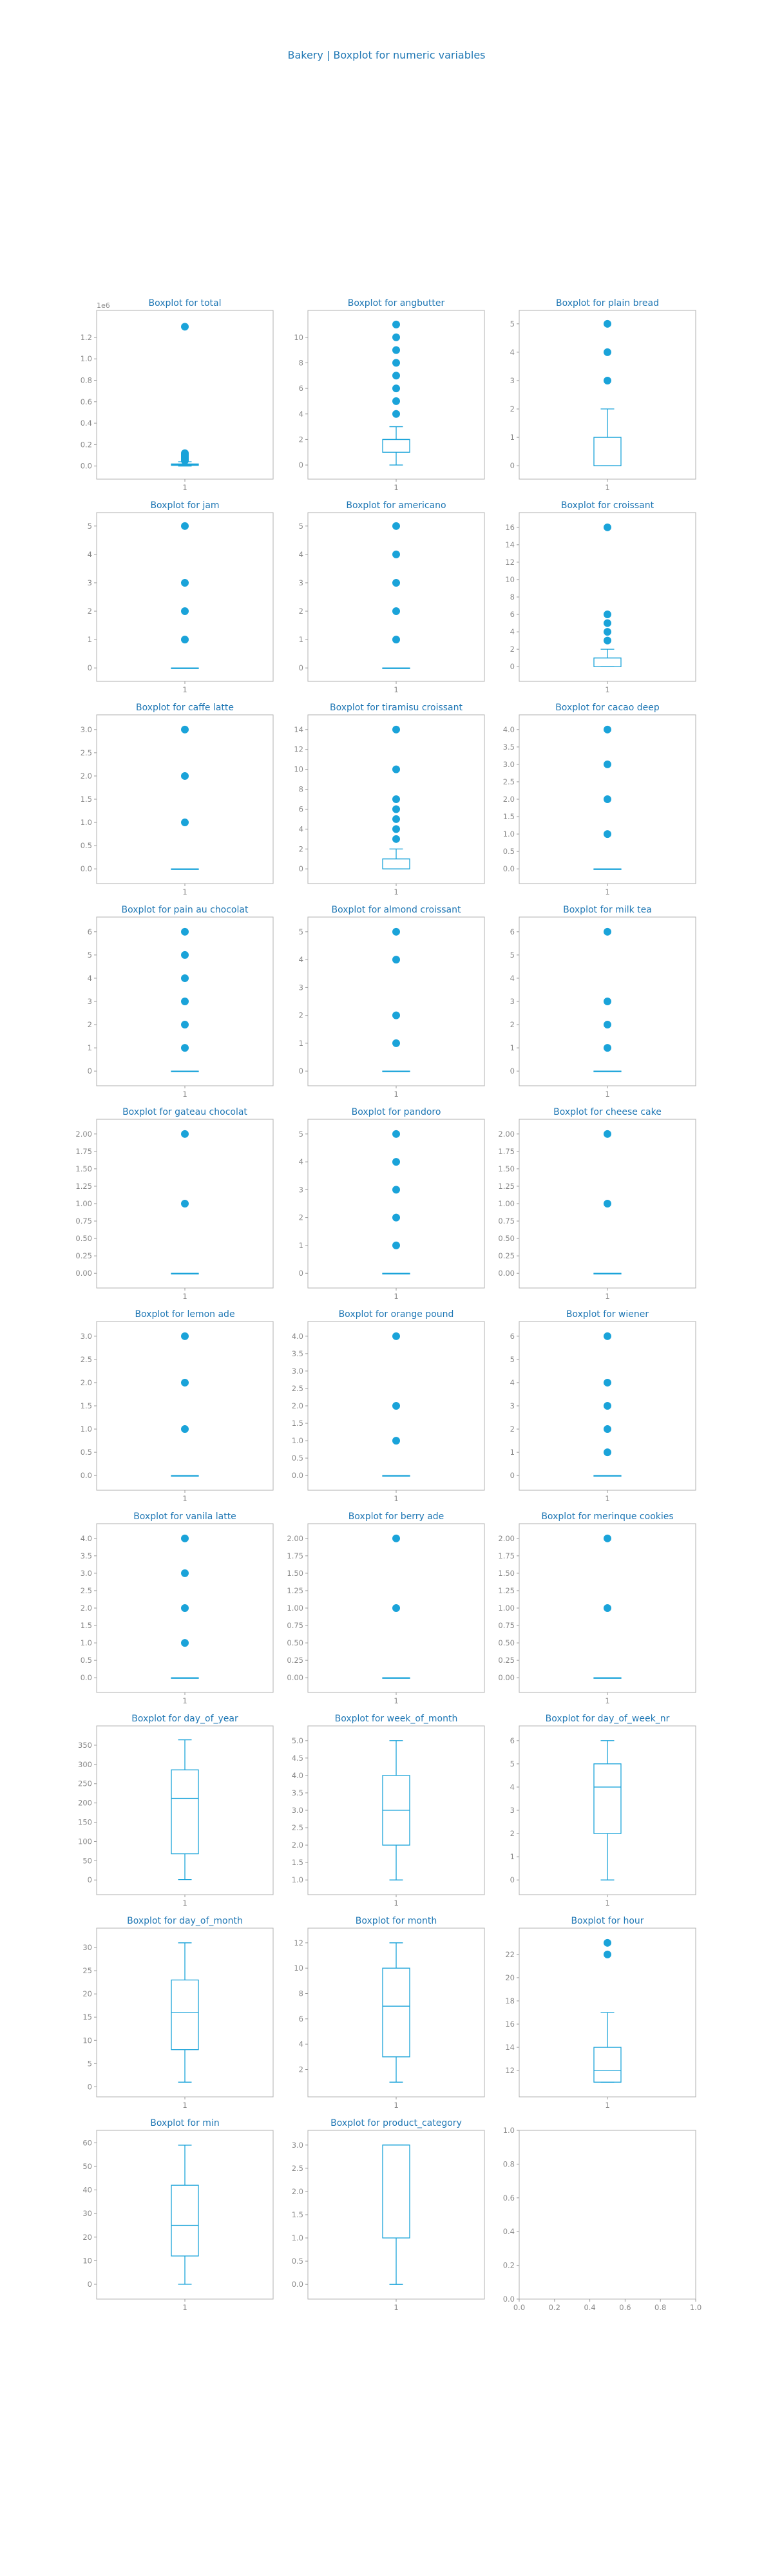 The image size is (773, 2576). Describe the element at coordinates (554, 2307) in the screenshot. I see `x-tick-label: 0.2` at that location.